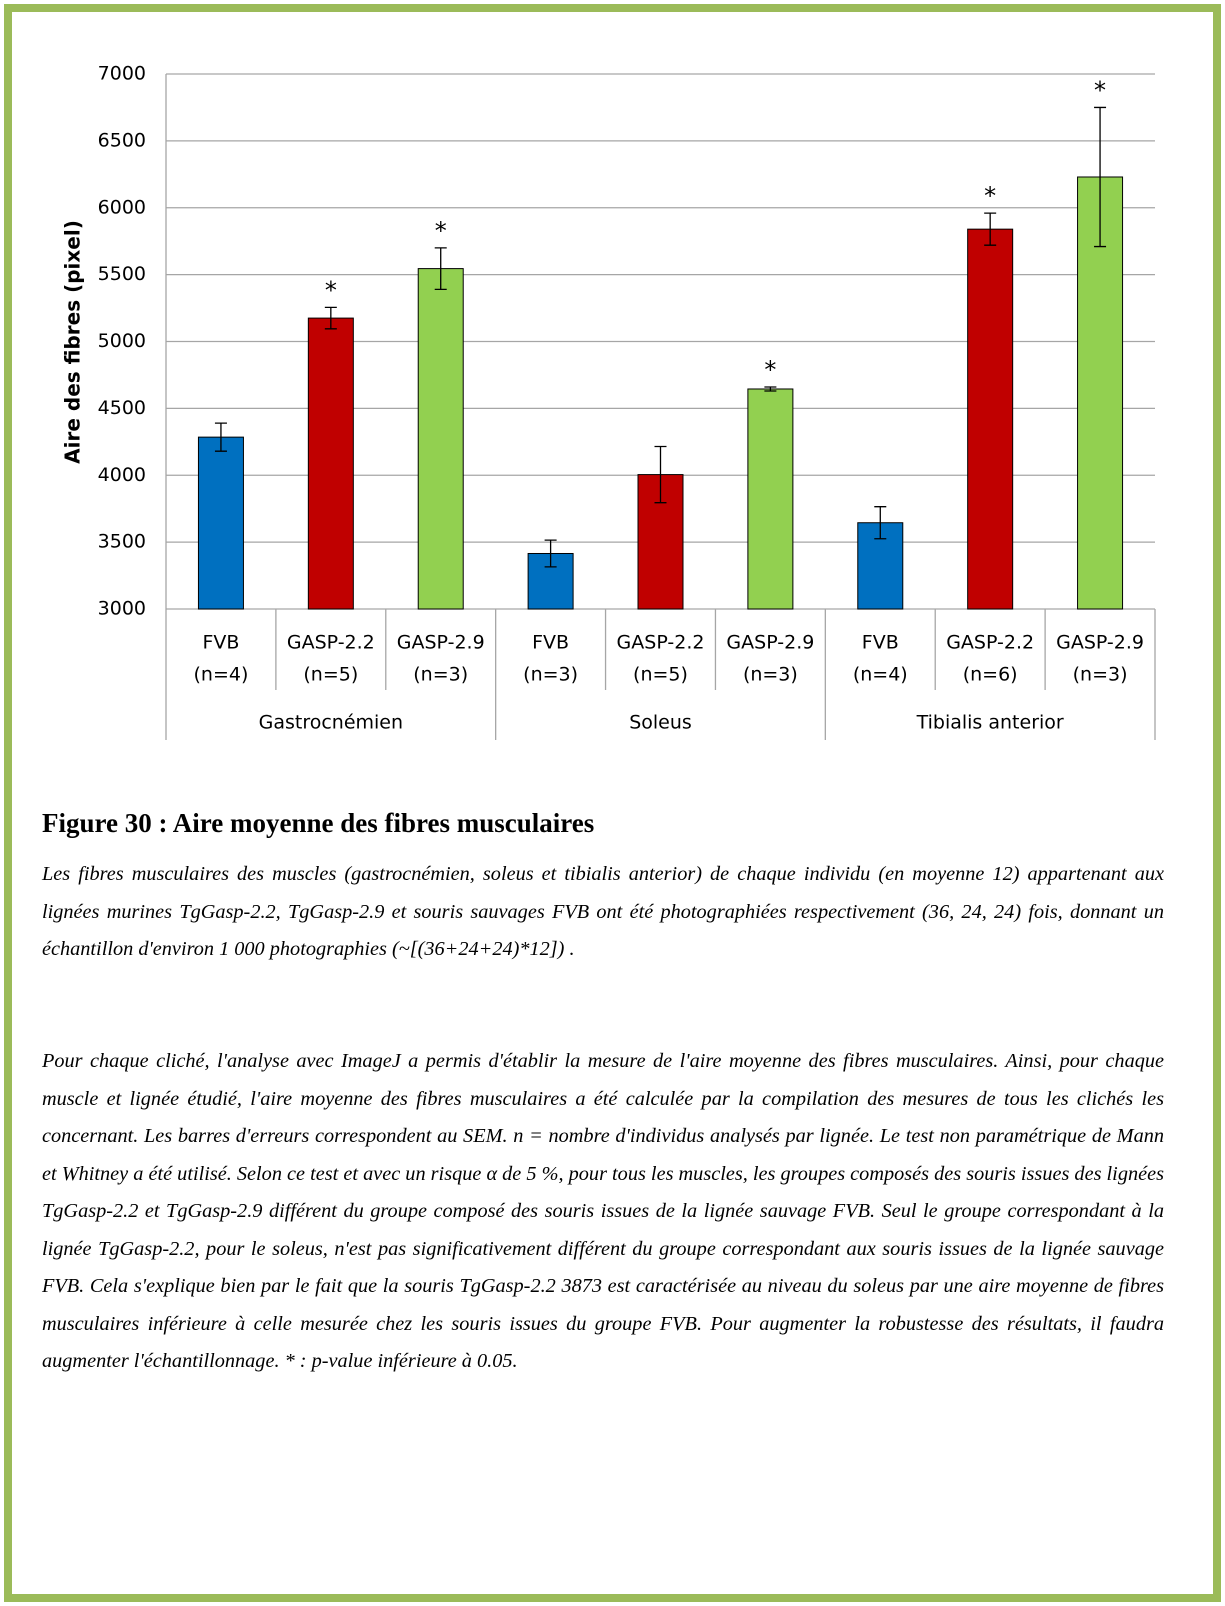 This screenshot has width=1225, height=1606. I want to click on group-label: Tibialis anterior, so click(990, 723).